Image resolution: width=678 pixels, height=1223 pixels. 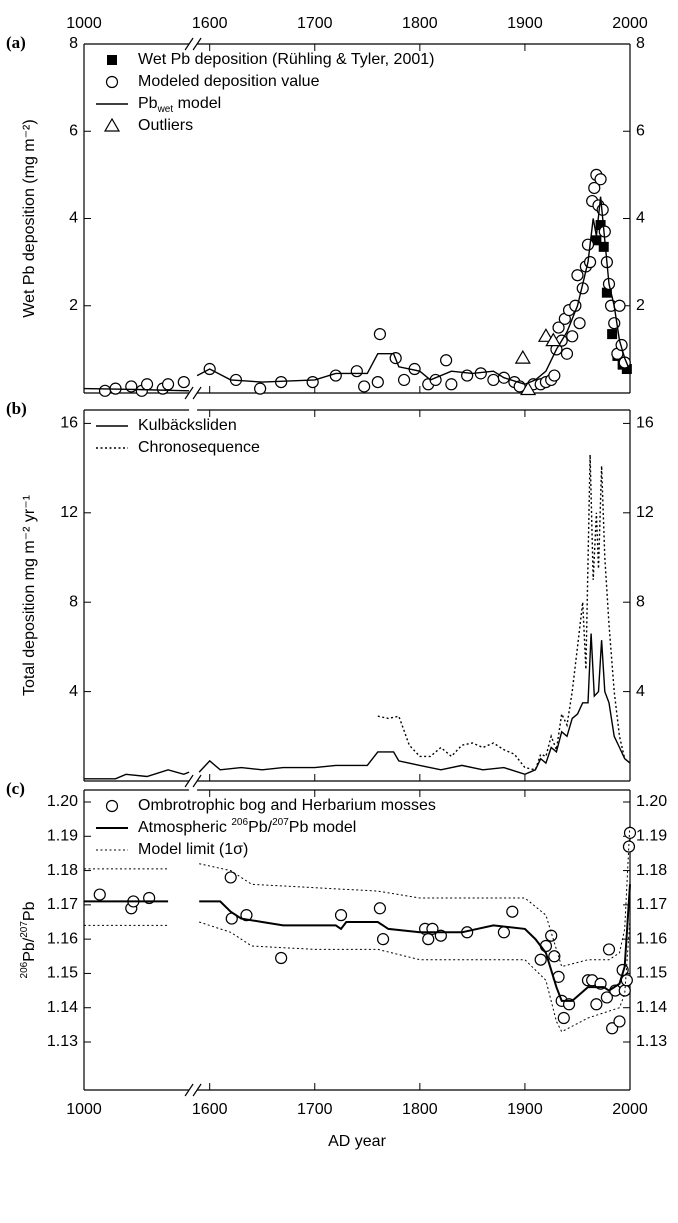 I want to click on legend-label: Modeled deposition value, so click(x=229, y=81).